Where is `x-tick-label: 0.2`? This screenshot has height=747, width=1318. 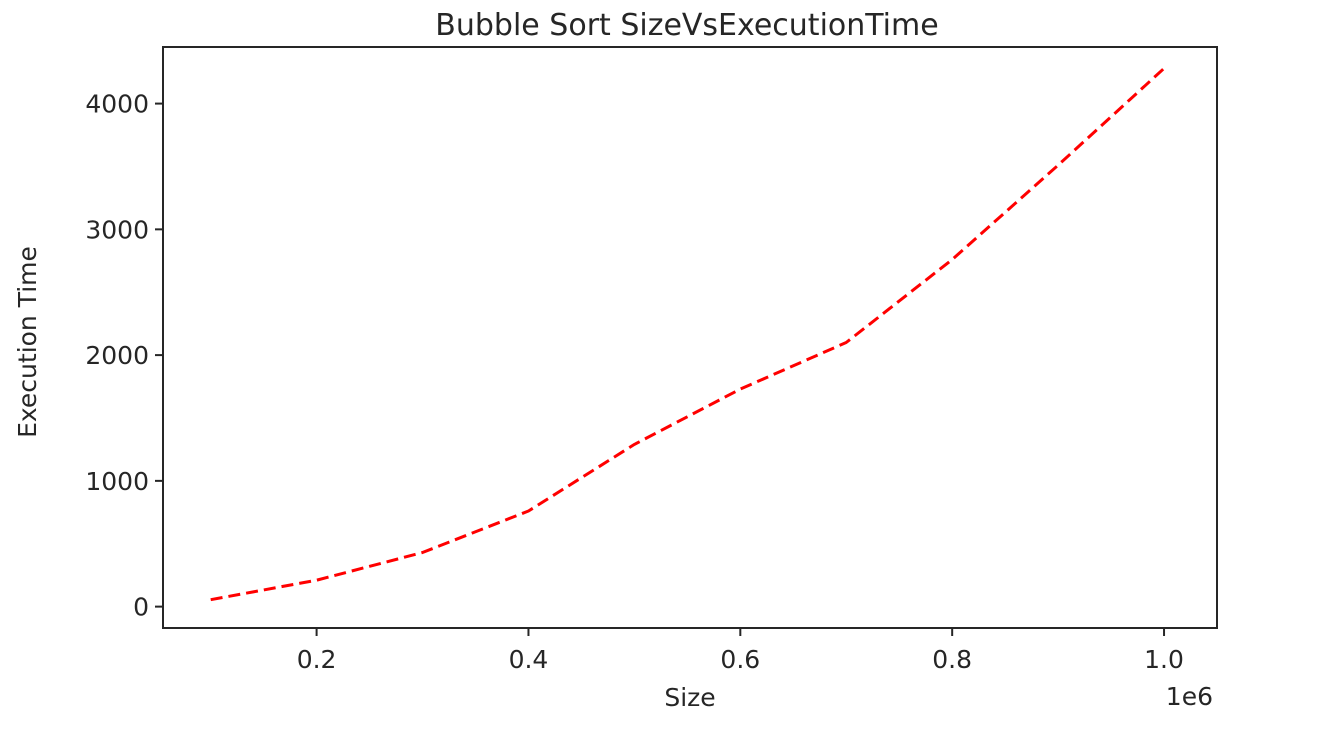
x-tick-label: 0.2 is located at coordinates (317, 659).